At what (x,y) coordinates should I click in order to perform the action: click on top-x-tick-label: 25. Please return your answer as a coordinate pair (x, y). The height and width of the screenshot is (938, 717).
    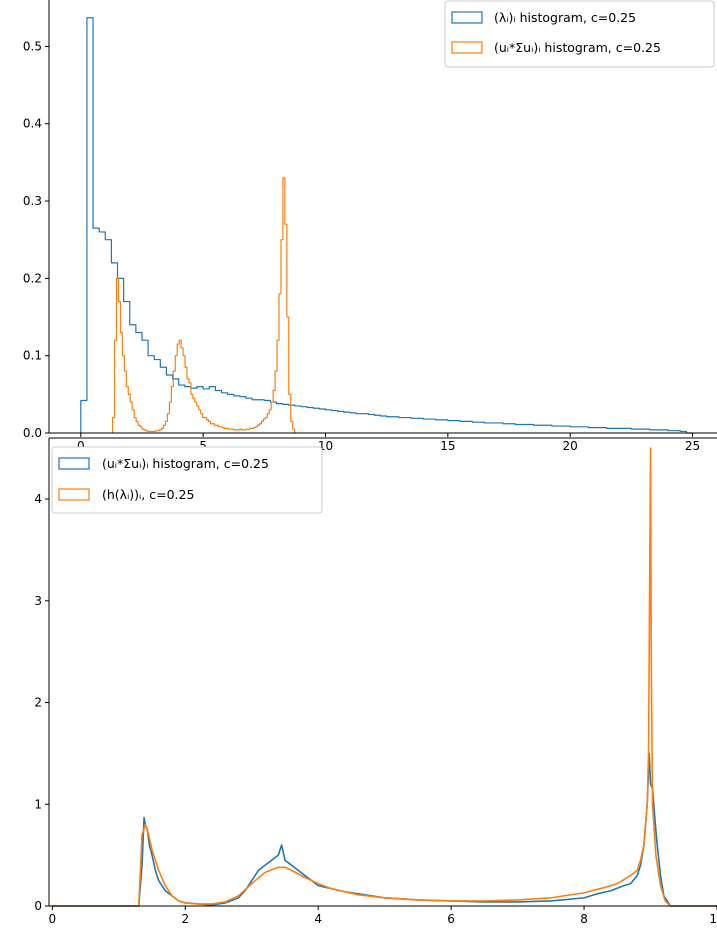
    Looking at the image, I should click on (692, 446).